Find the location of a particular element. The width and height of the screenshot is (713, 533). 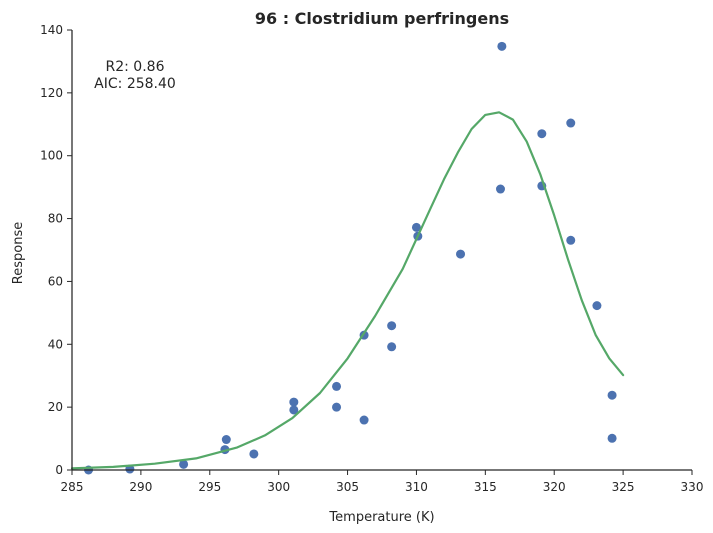

x-tick-label: 305 is located at coordinates (347, 487).